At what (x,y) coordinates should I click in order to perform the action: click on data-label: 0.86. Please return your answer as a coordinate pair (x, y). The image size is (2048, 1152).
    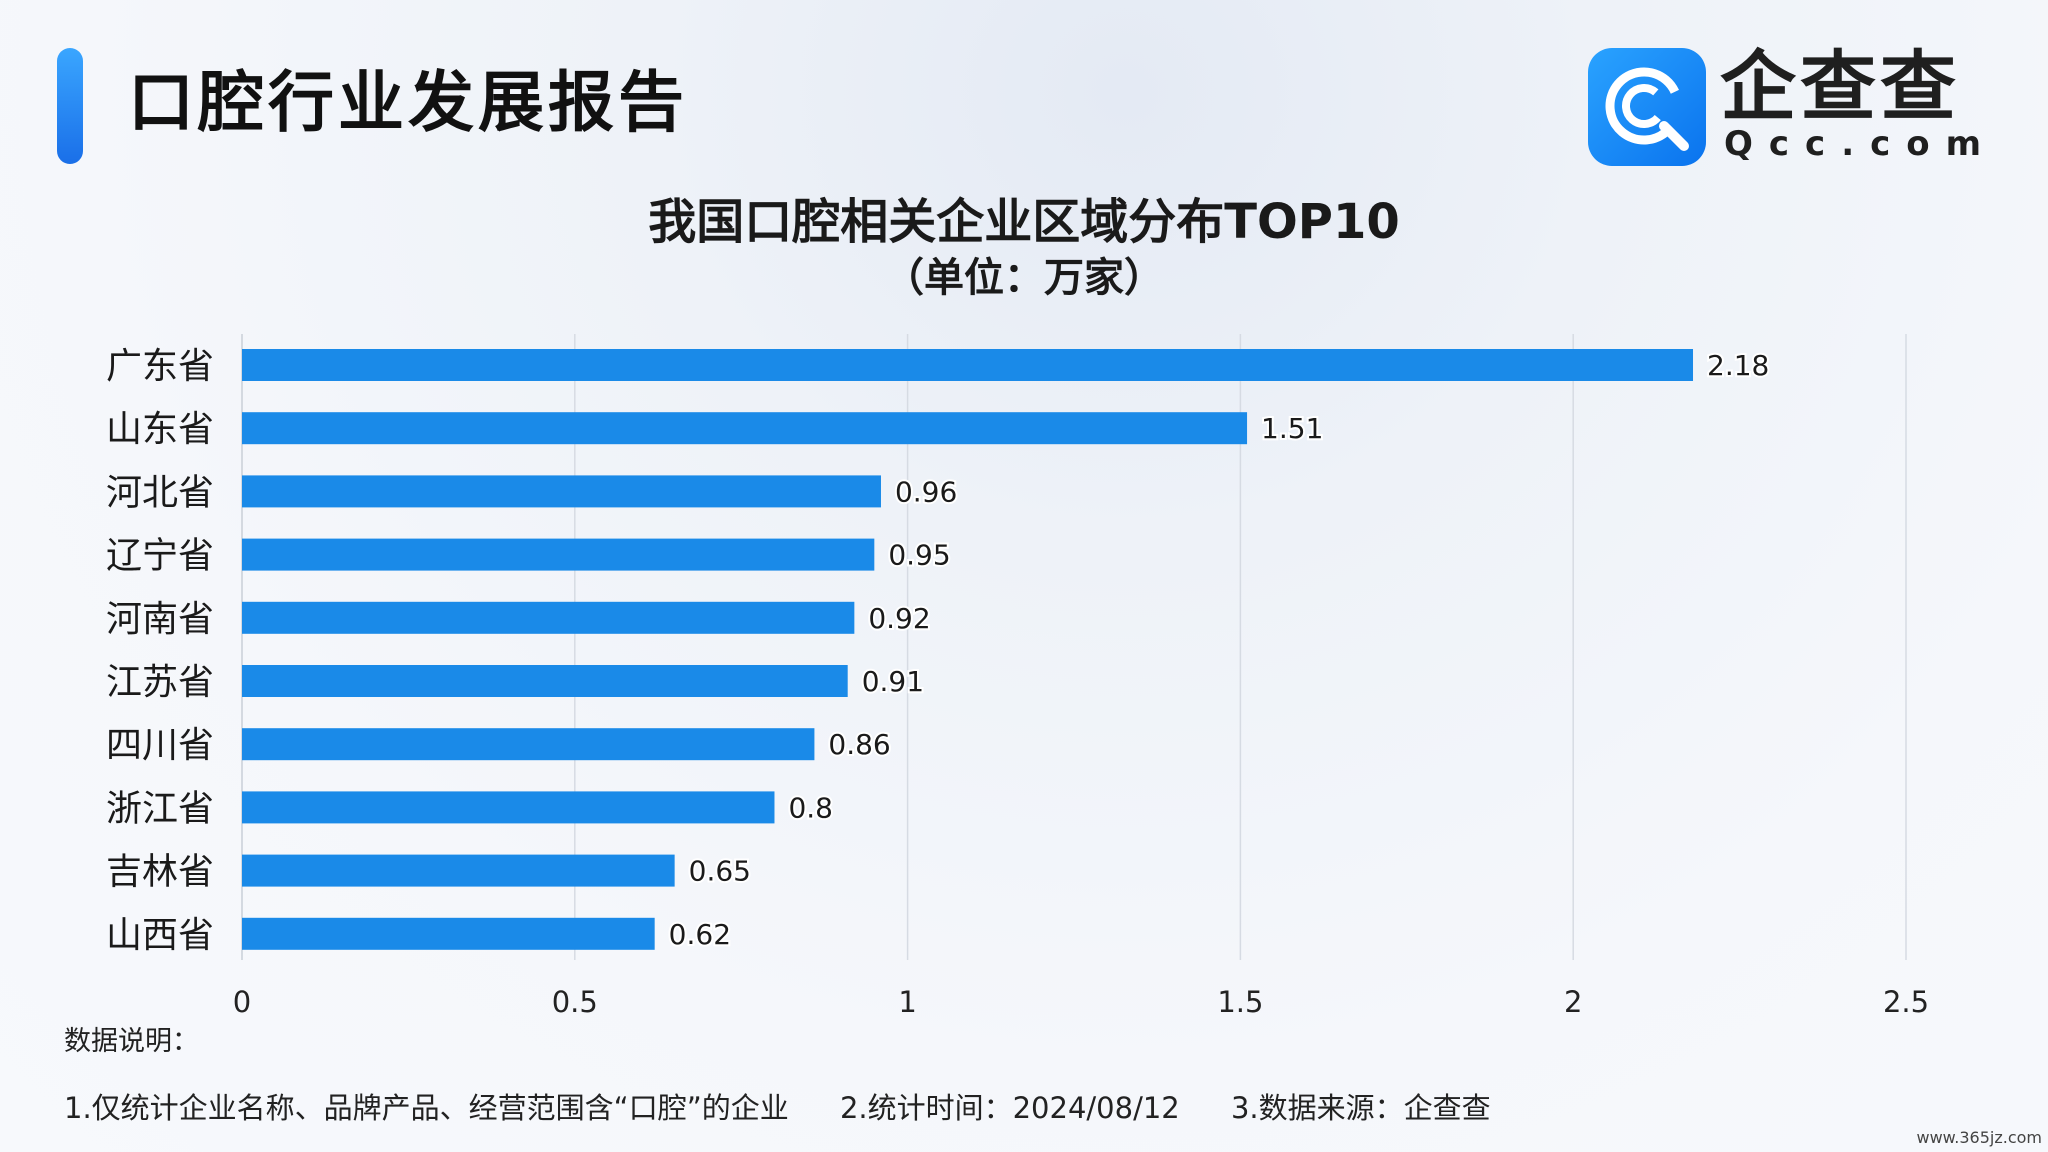
    Looking at the image, I should click on (859, 744).